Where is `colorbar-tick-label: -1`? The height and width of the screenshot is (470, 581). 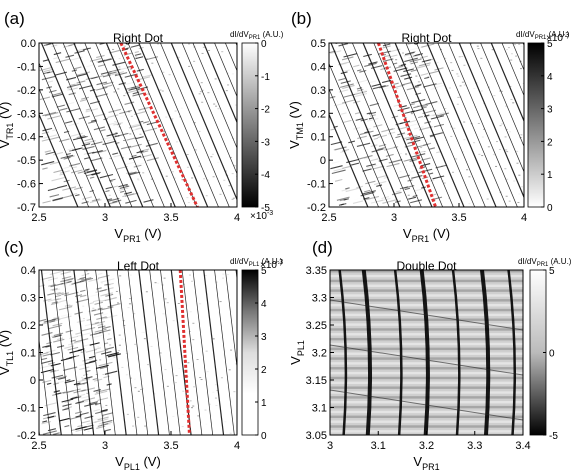 colorbar-tick-label: -1 is located at coordinates (265, 77).